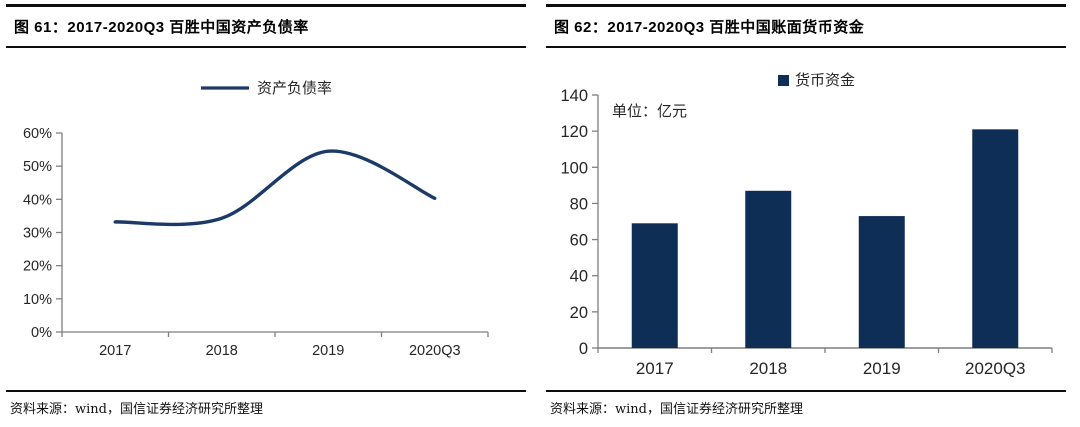 The height and width of the screenshot is (427, 1080). I want to click on legend-label: 货币资金, so click(825, 80).